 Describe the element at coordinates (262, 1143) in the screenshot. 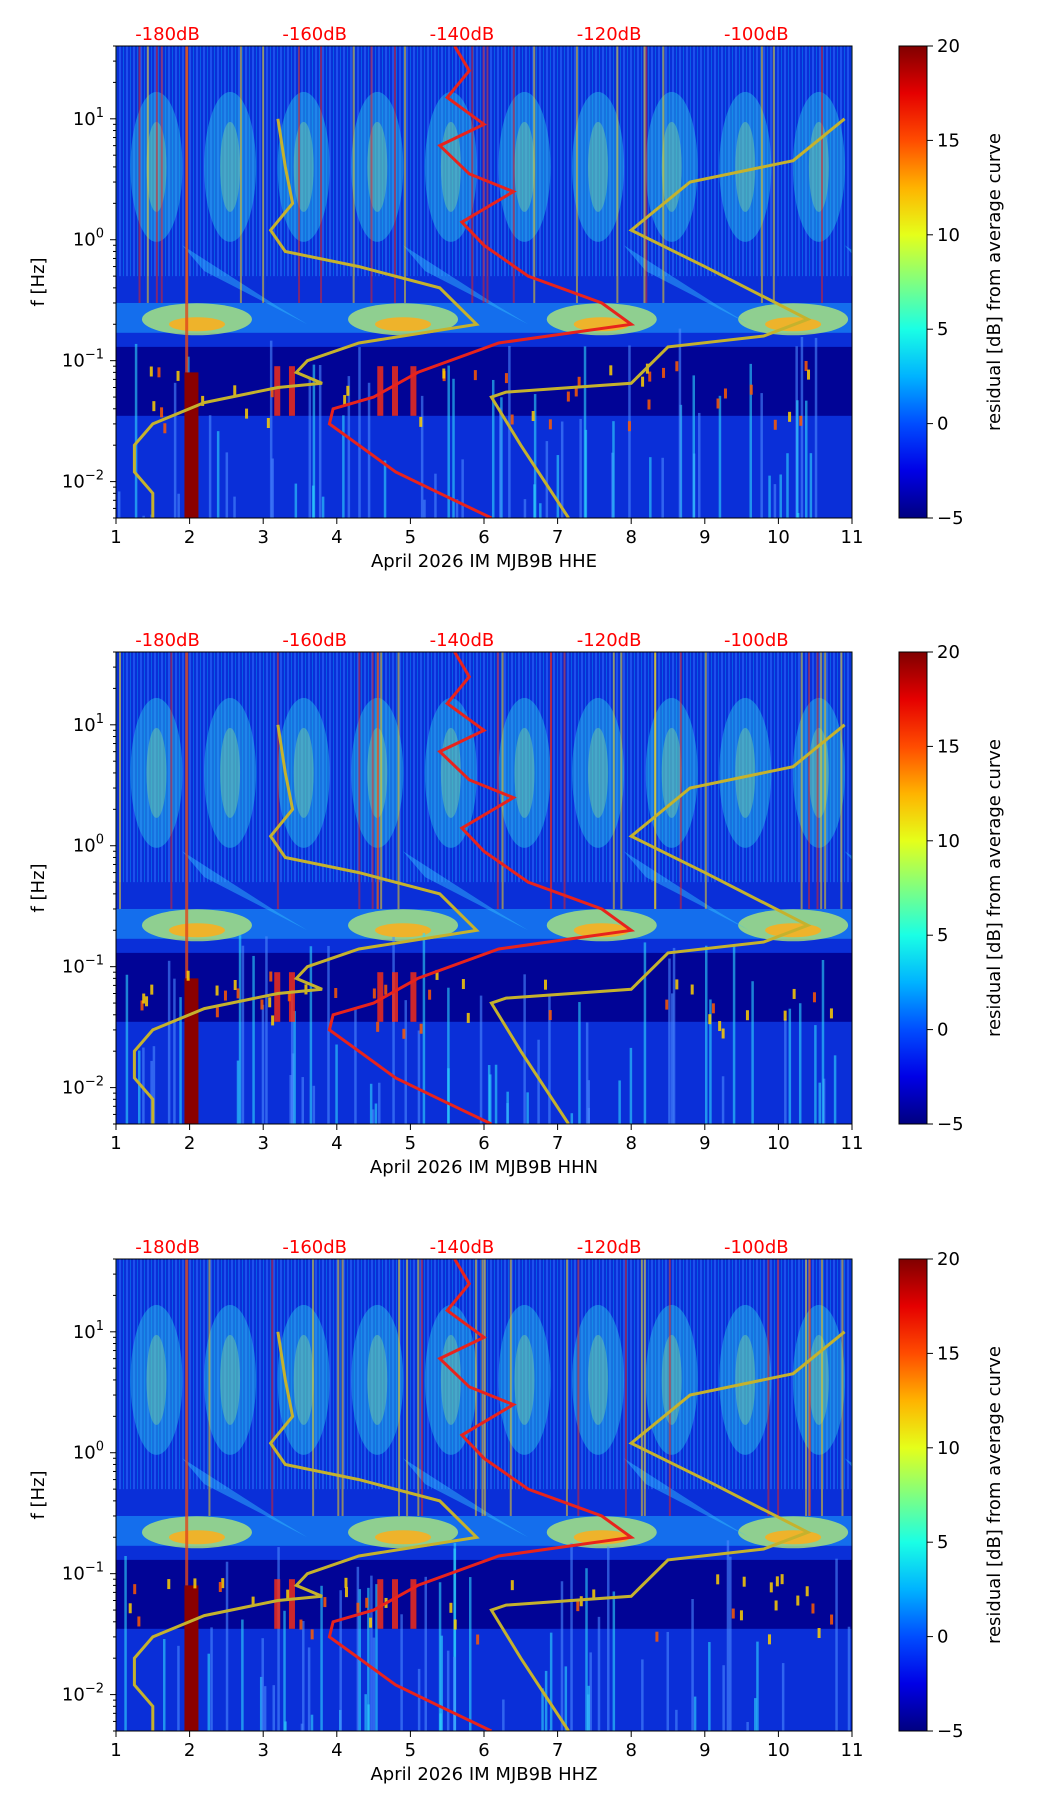

I see `x-tick-label: 3` at that location.